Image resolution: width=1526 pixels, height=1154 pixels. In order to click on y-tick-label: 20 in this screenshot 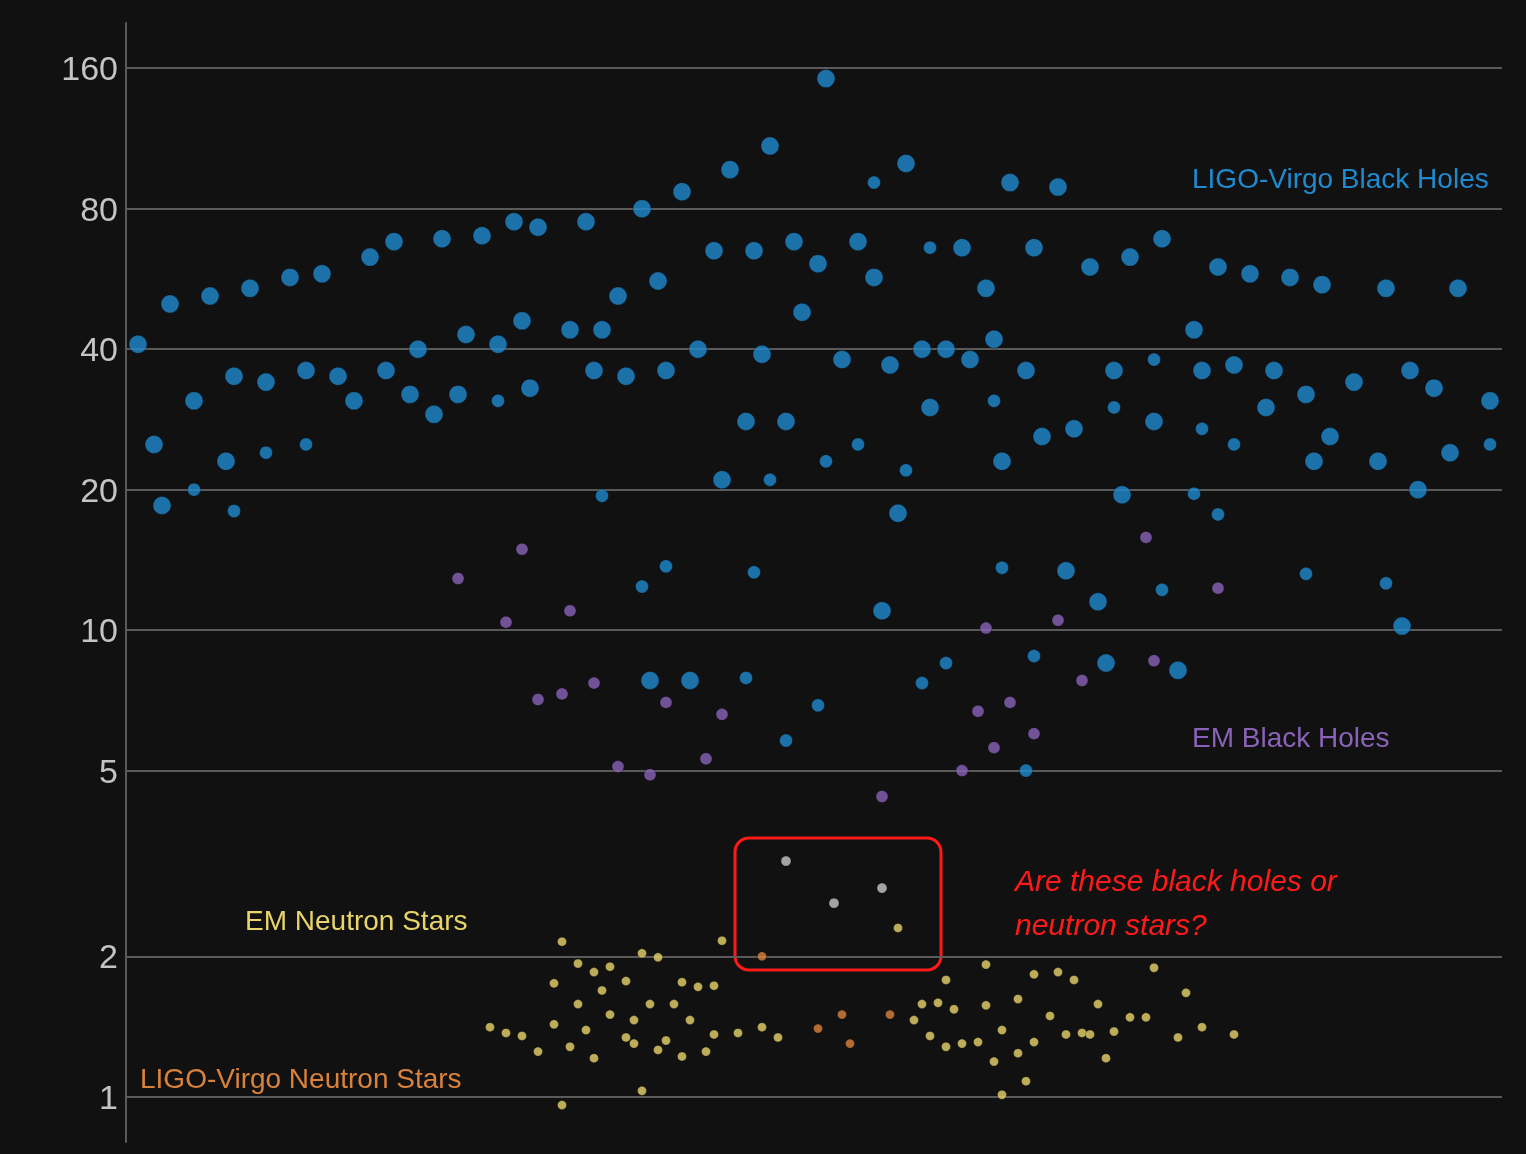, I will do `click(99, 489)`.